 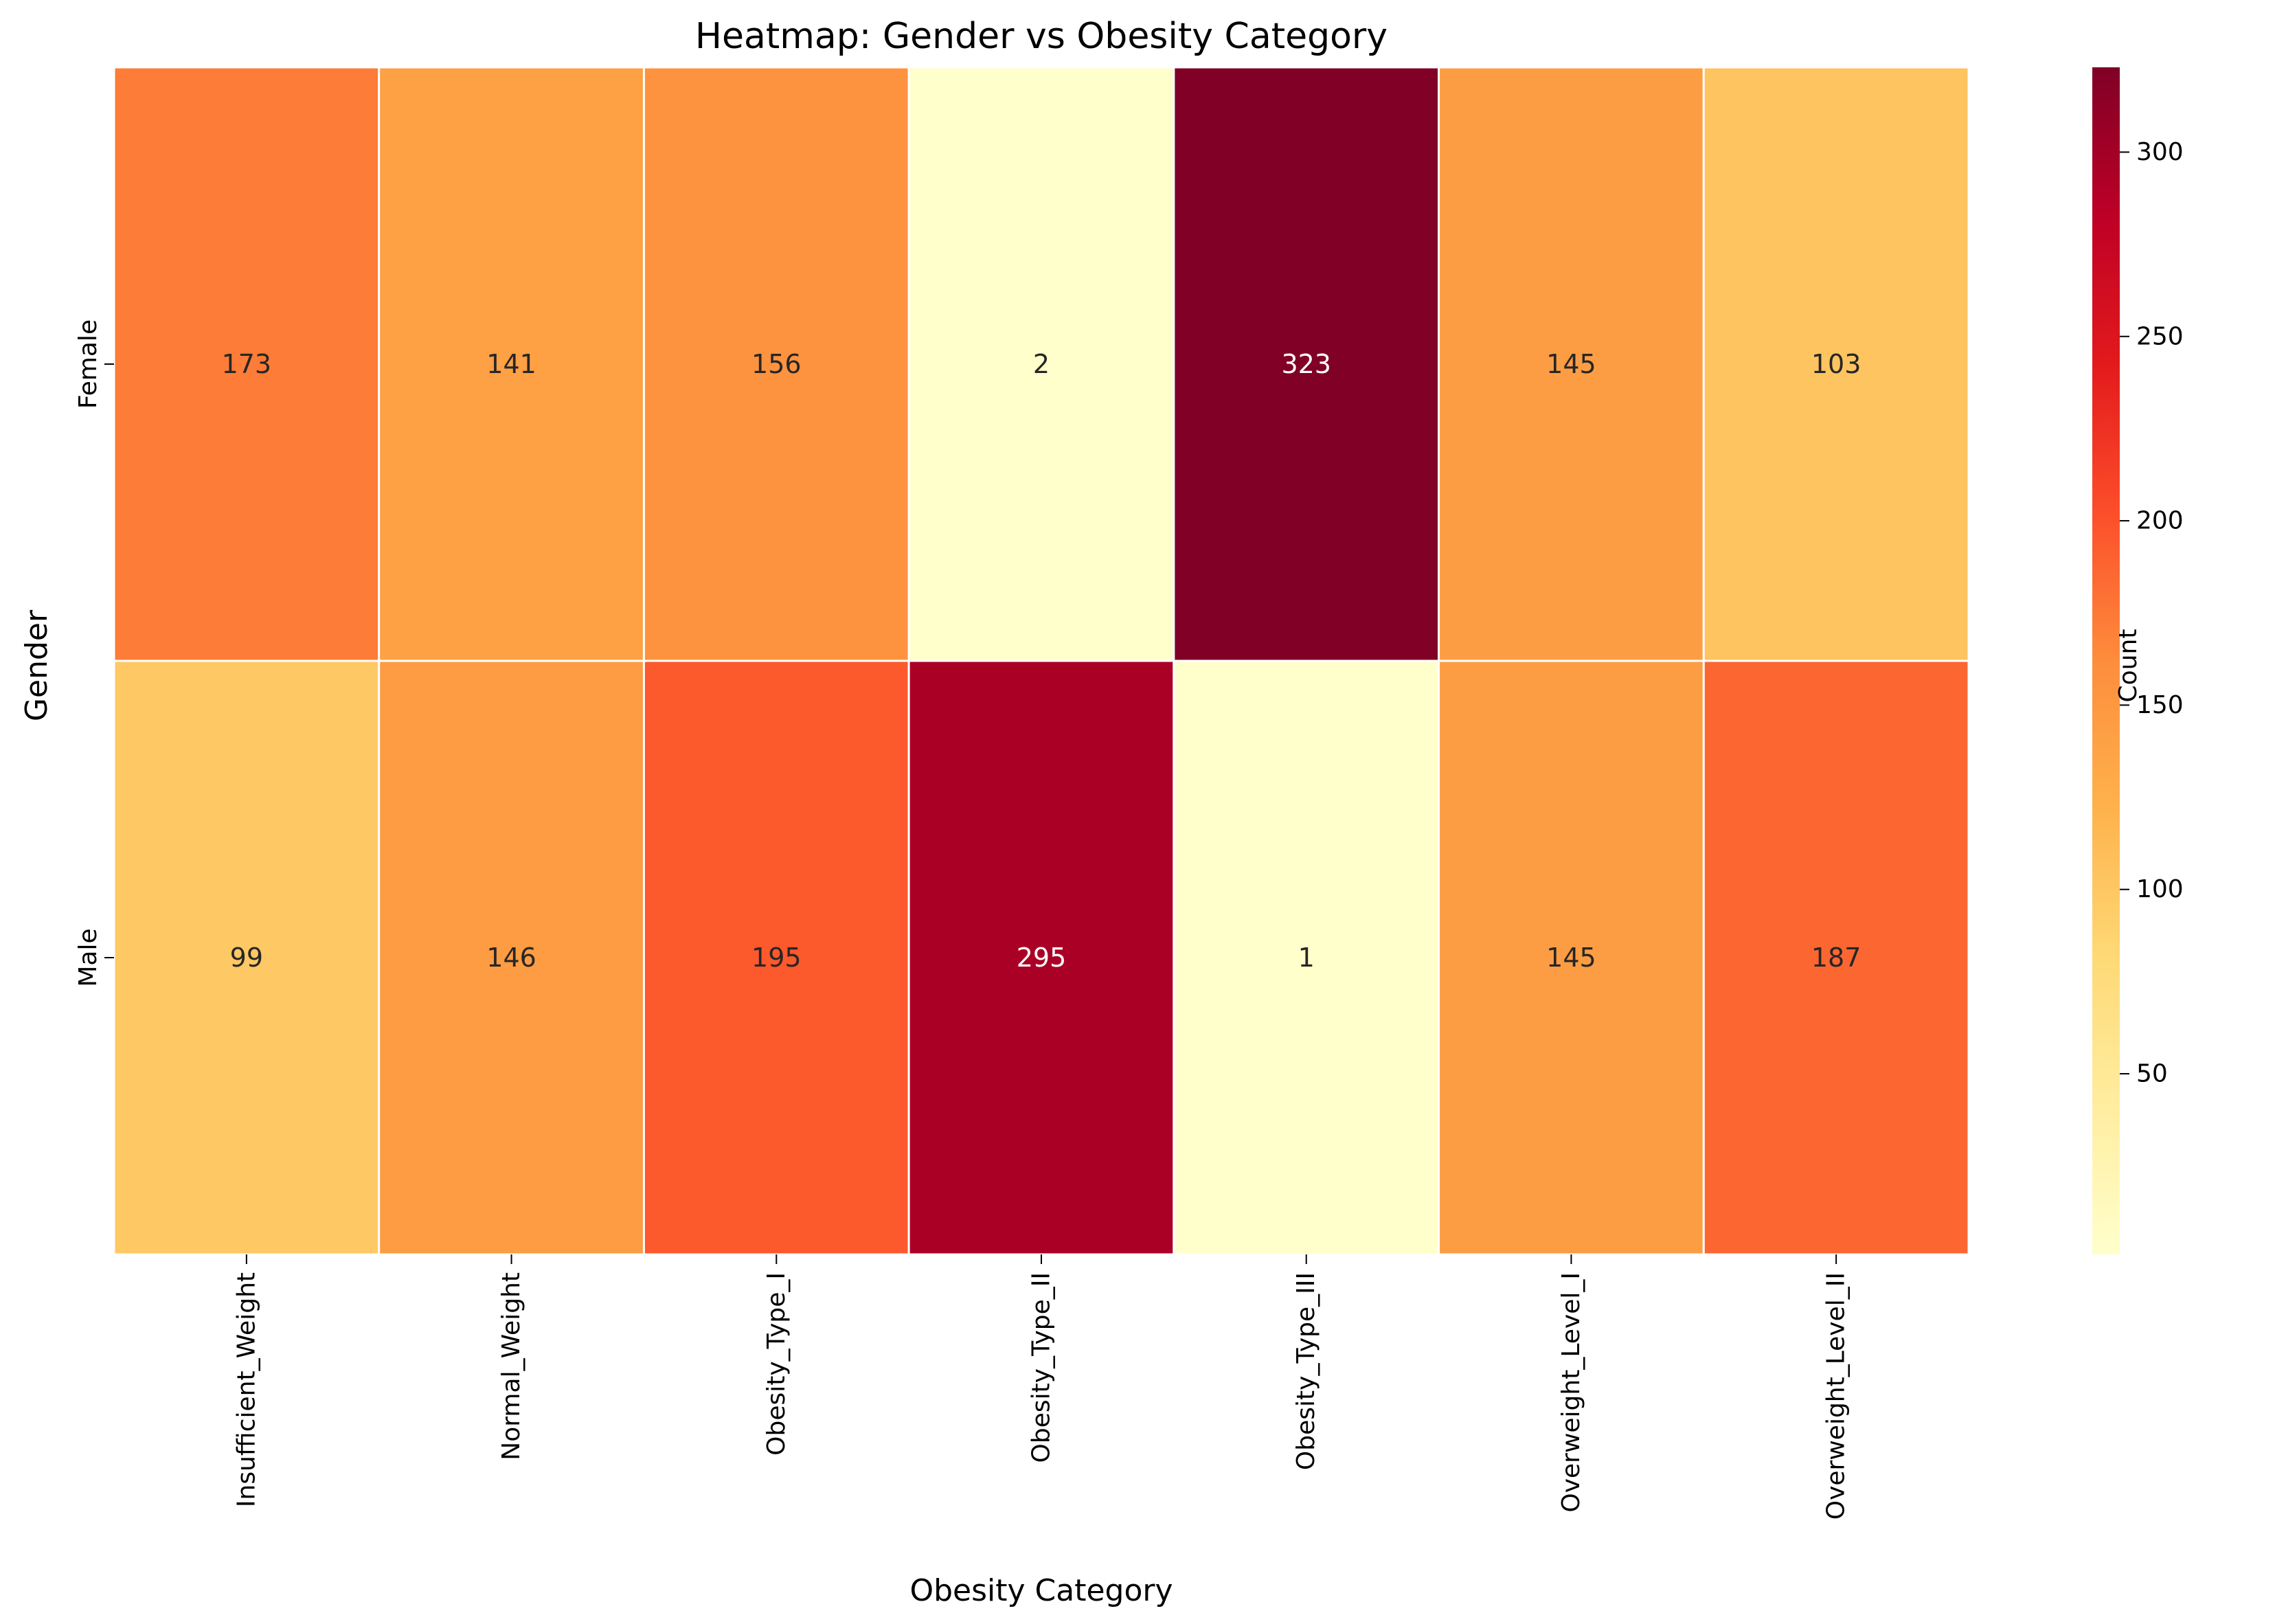 I want to click on cell-value-label: 195, so click(x=777, y=958).